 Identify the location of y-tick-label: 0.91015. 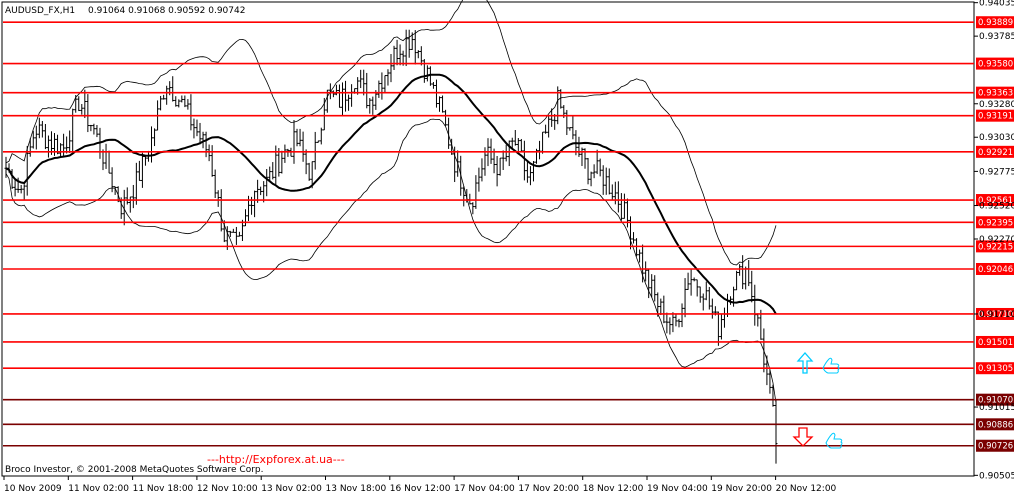
(996, 408).